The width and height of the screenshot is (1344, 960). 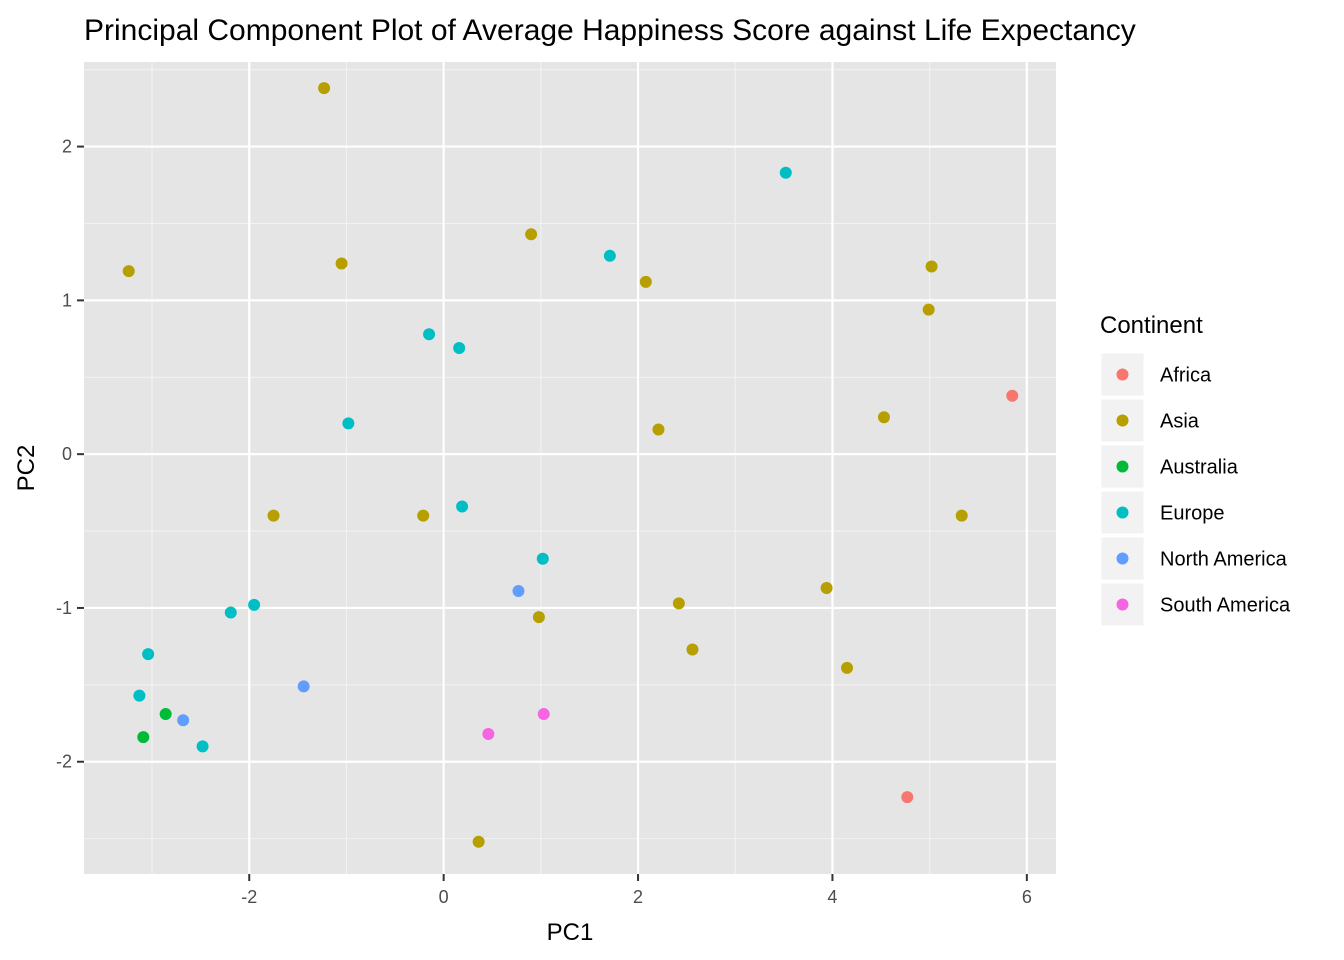 What do you see at coordinates (1122, 512) in the screenshot?
I see `legend-marker-europe` at bounding box center [1122, 512].